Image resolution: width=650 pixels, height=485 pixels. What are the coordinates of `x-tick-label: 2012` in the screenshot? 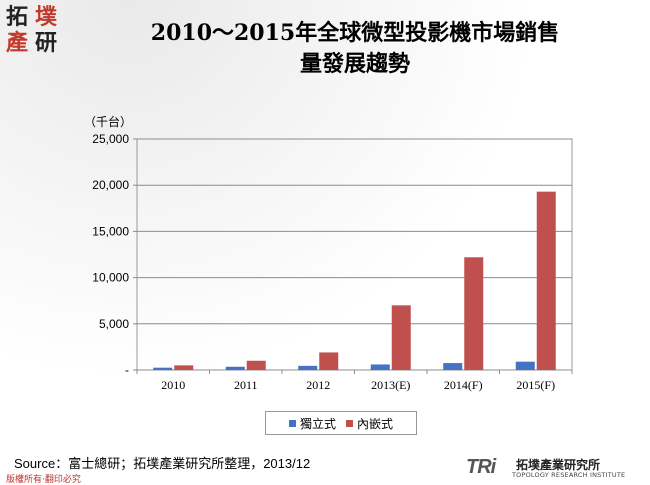 It's located at (318, 385).